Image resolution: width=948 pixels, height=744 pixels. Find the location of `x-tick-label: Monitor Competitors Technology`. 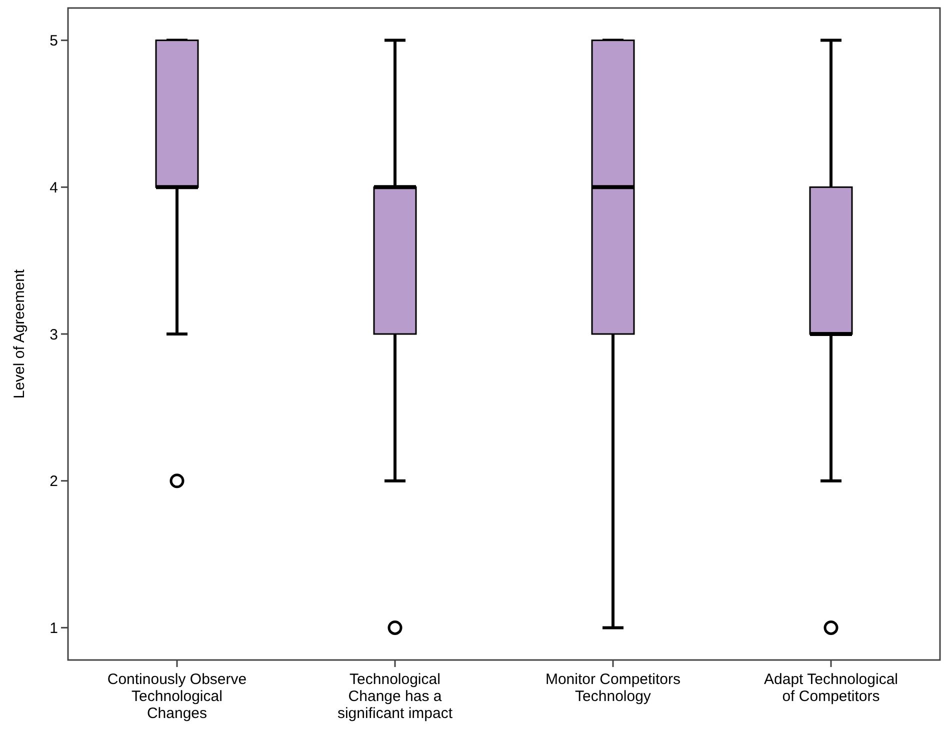

x-tick-label: Monitor Competitors Technology is located at coordinates (613, 688).